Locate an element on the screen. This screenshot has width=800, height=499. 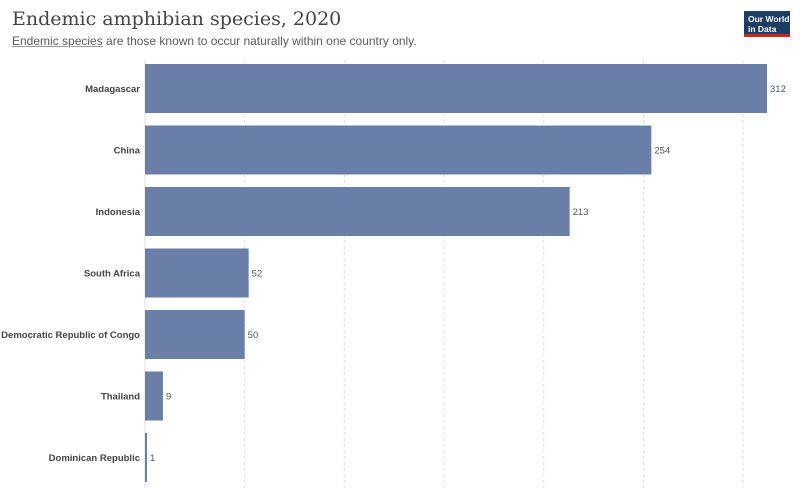
category-label: China is located at coordinates (127, 151).